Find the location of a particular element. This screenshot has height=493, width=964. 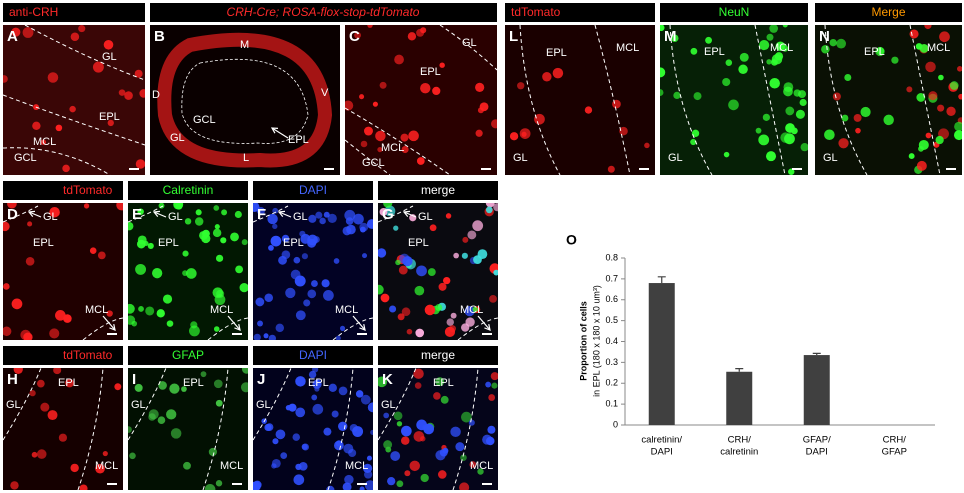

panel-letter: B is located at coordinates (159, 36).